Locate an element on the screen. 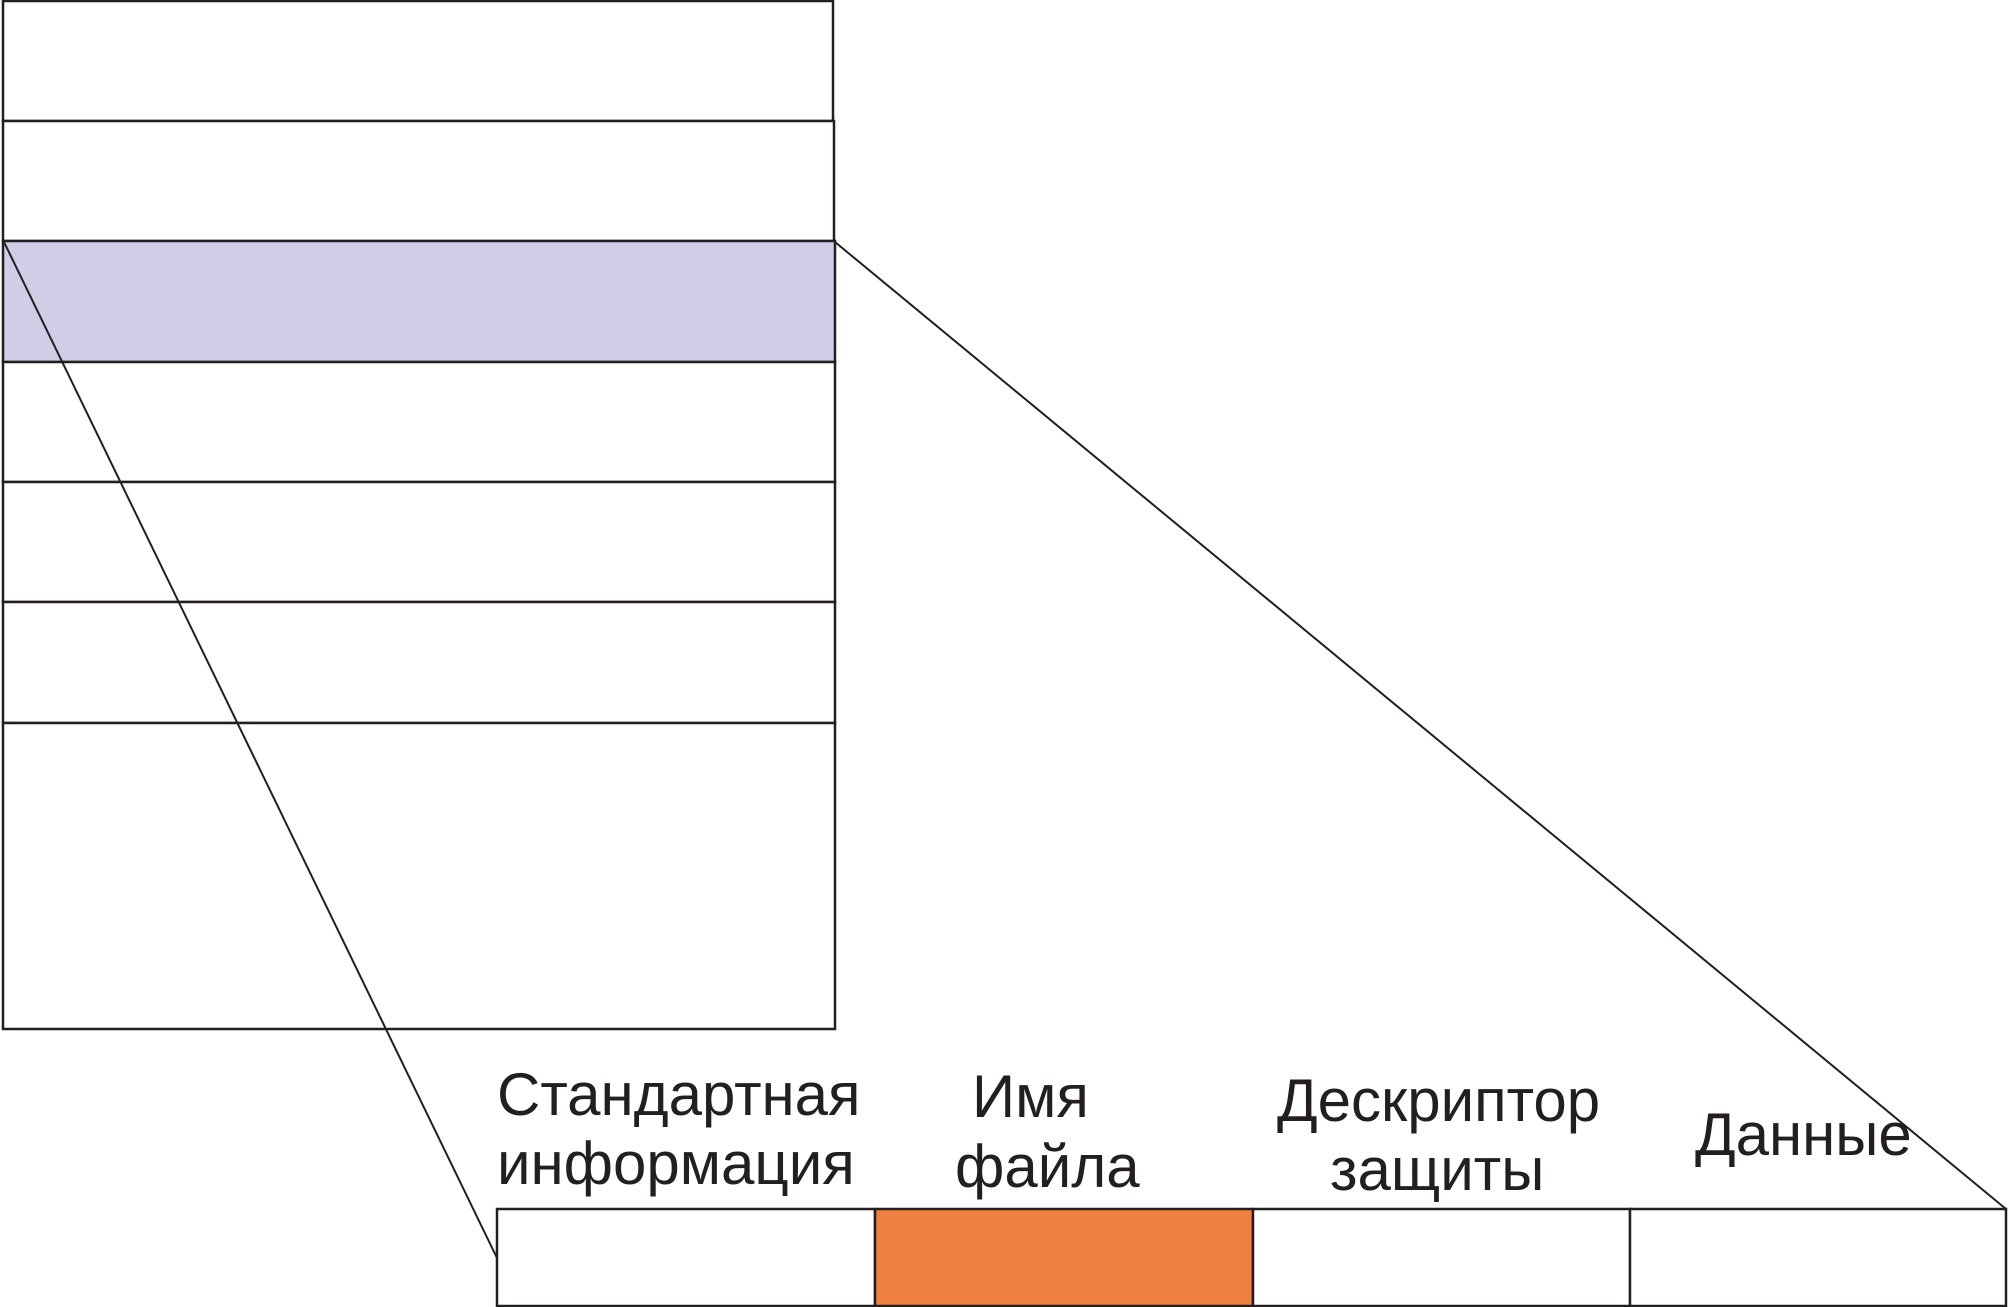 The image size is (2010, 1307). label-file-name-line2: файла is located at coordinates (1047, 1166).